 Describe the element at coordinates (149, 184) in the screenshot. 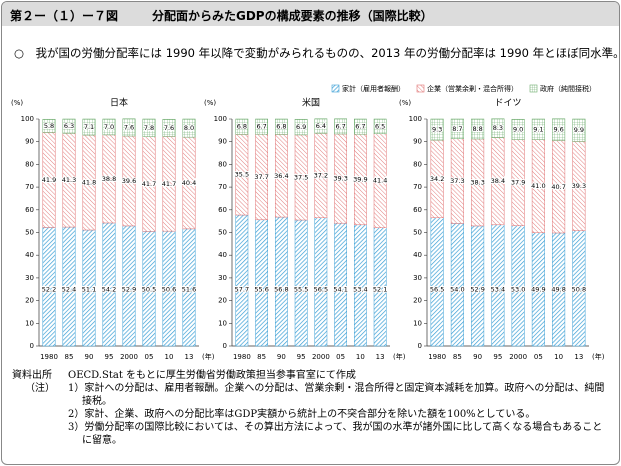

I see `value-label: 41.7` at that location.